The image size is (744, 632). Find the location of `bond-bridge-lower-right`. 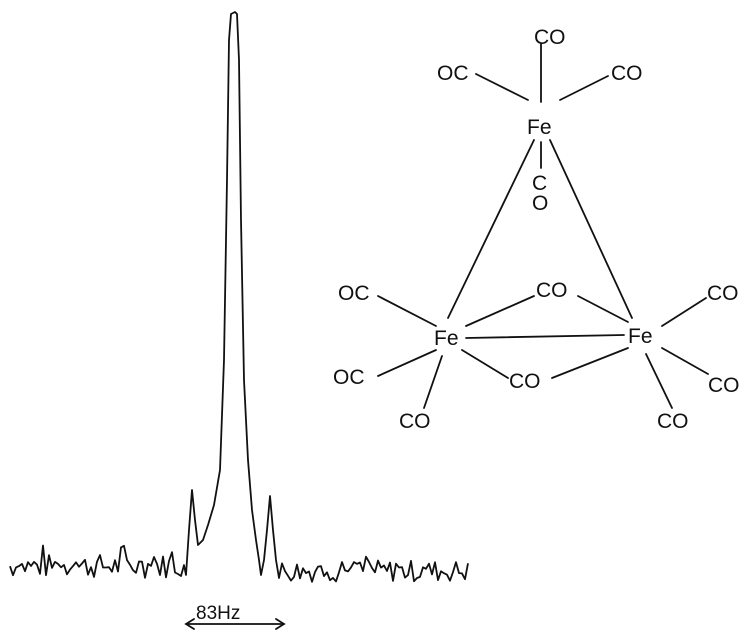

bond-bridge-lower-right is located at coordinates (590, 363).